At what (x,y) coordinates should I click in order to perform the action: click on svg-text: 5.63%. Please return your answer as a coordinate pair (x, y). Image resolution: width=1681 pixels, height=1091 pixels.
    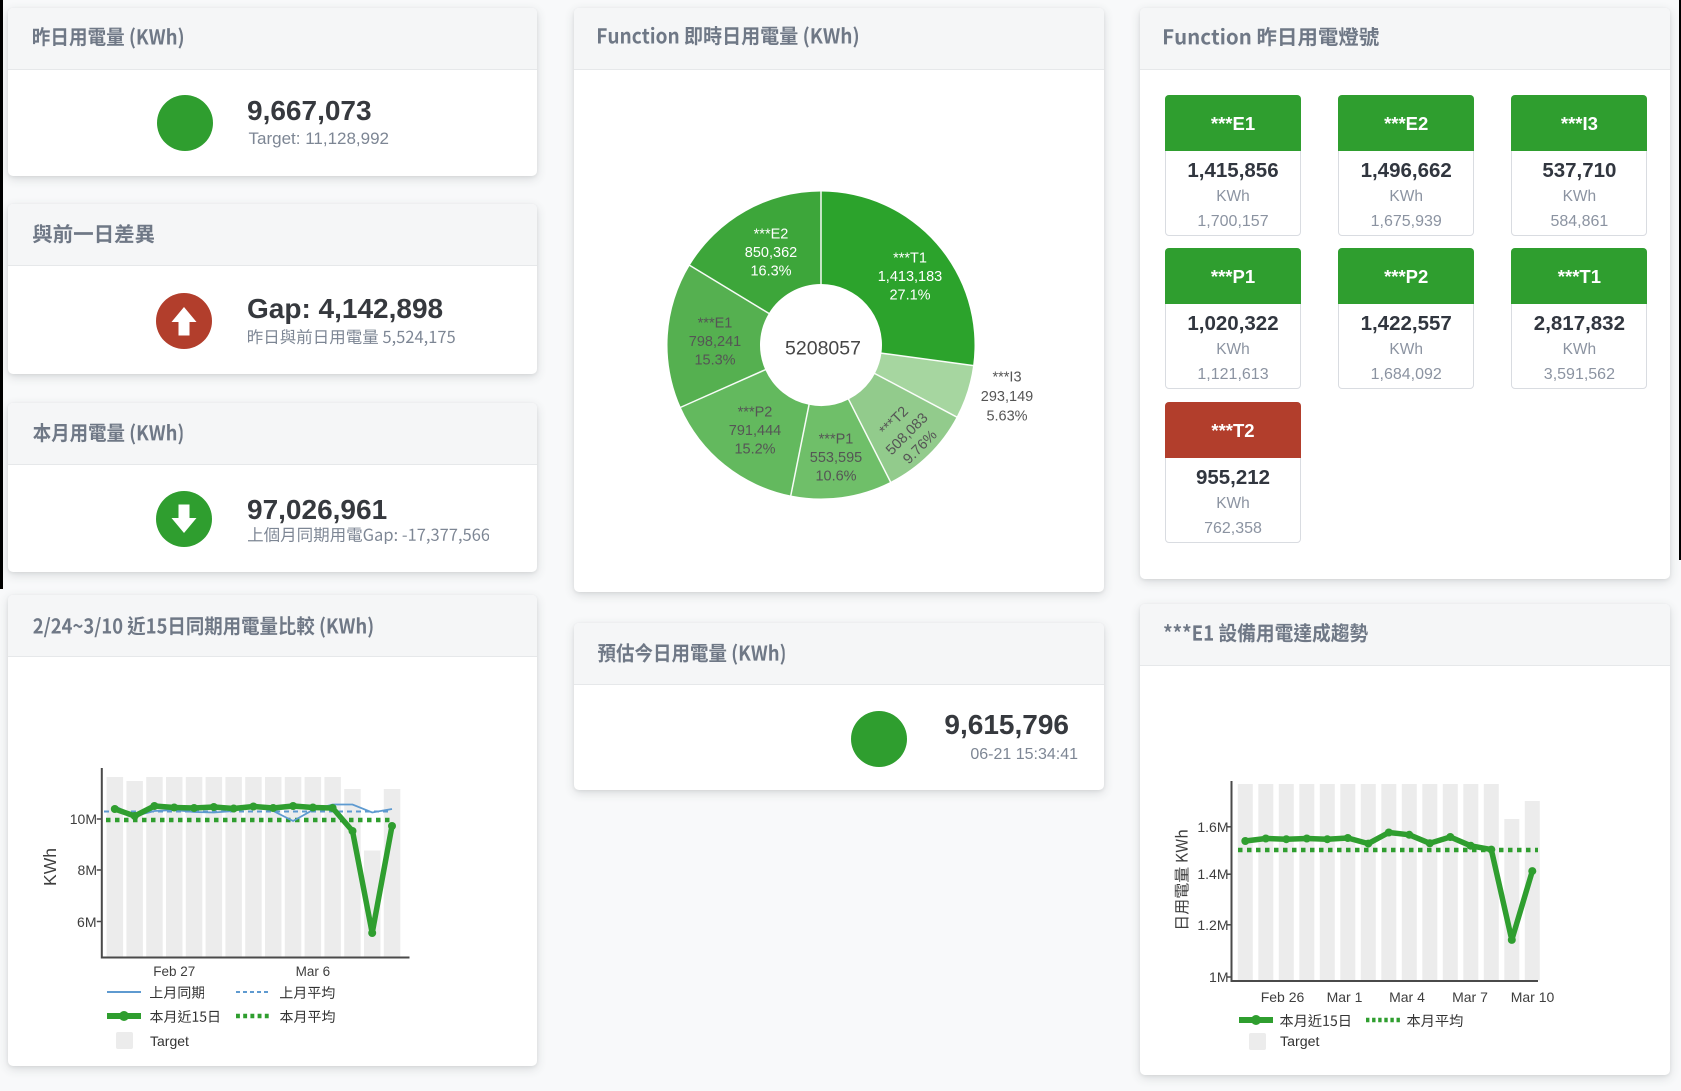
    Looking at the image, I should click on (1006, 417).